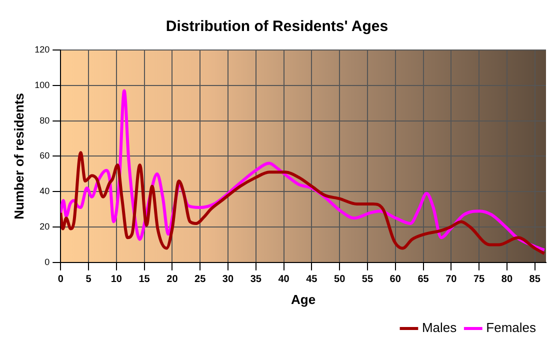  I want to click on x-tick-label: 20, so click(172, 280).